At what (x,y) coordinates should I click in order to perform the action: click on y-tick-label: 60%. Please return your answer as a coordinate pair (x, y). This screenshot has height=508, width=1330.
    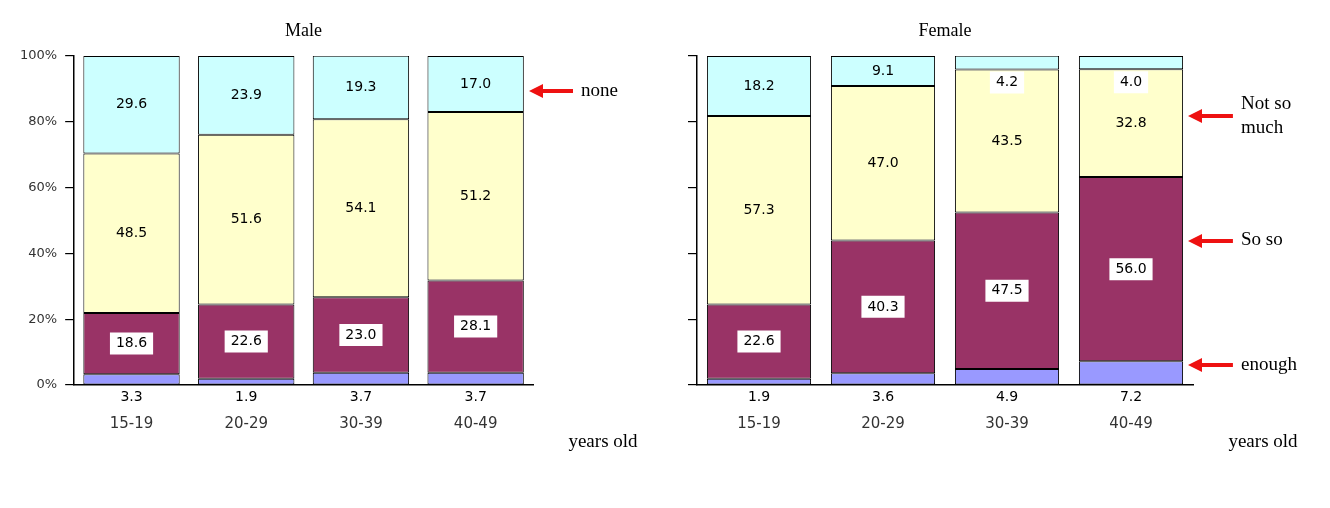
    Looking at the image, I should click on (43, 186).